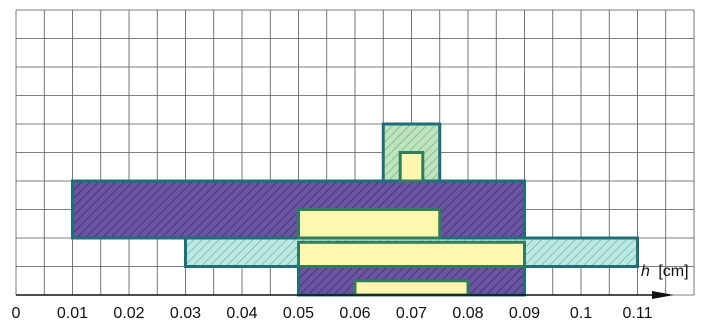 The height and width of the screenshot is (327, 701). What do you see at coordinates (354, 313) in the screenshot?
I see `x-tick-label: 0.06` at bounding box center [354, 313].